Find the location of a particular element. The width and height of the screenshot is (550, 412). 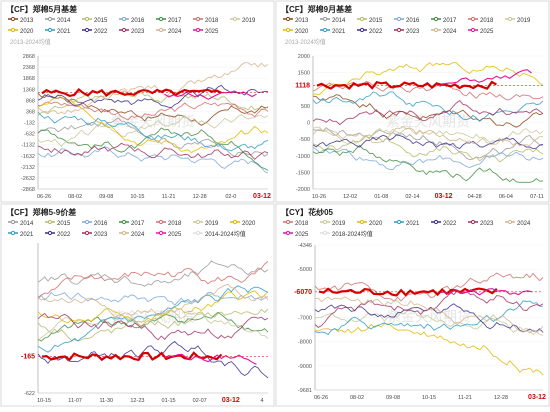

chart-title: 【CF】郑棉9月基差 is located at coordinates (316, 9).